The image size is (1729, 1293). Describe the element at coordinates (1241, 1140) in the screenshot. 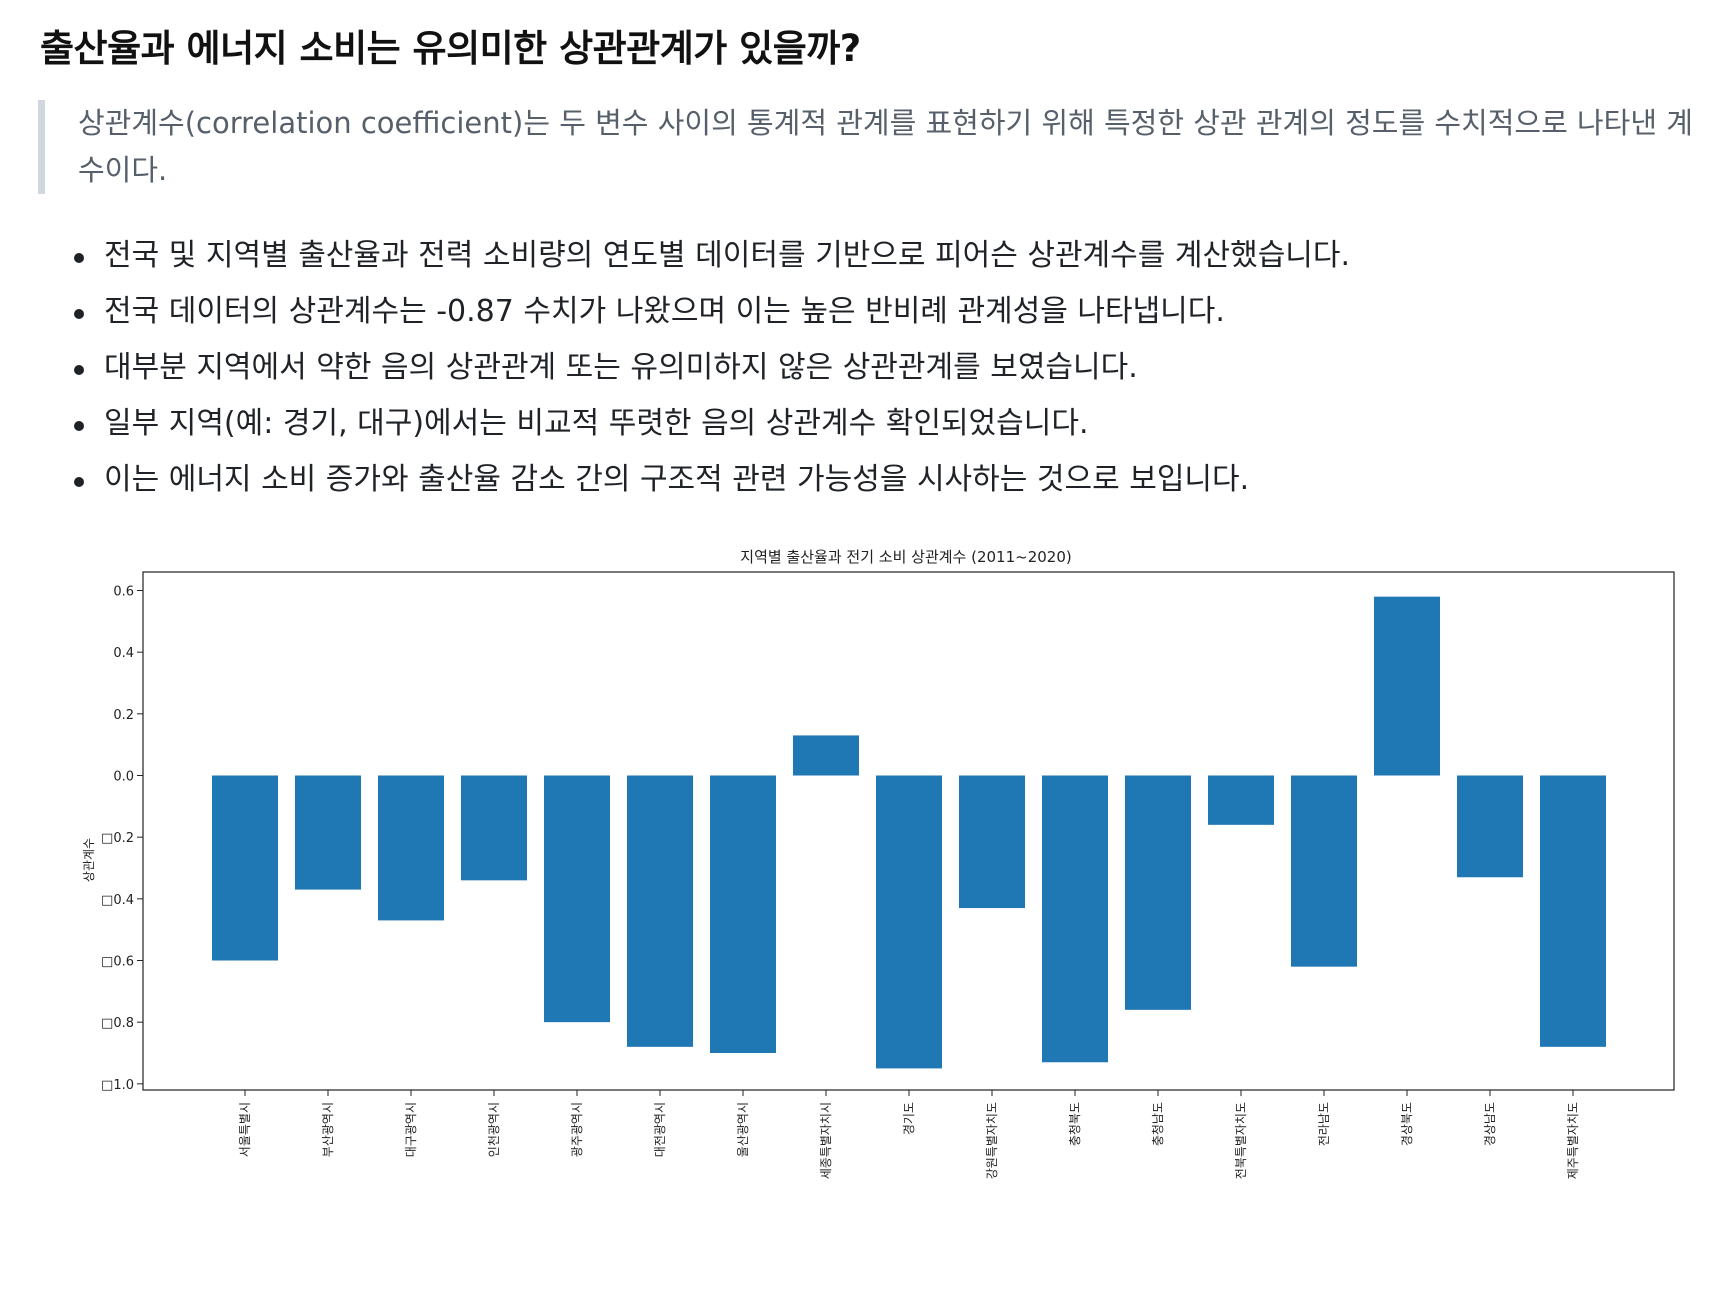

I see `x-tick-label: 전북특별자치도` at that location.